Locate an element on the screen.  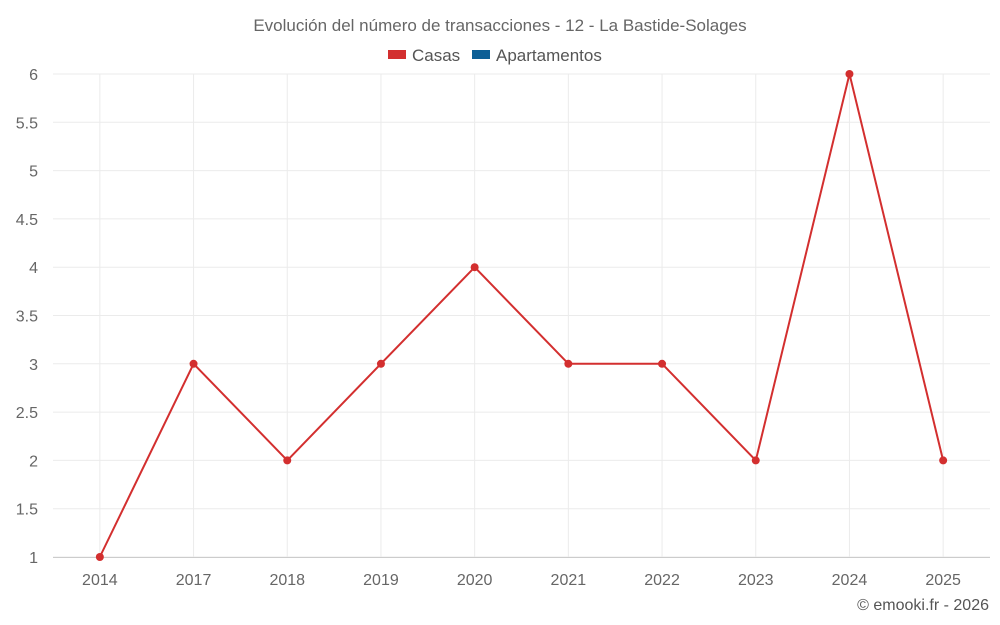
y-tick-label: 6 is located at coordinates (33, 75).